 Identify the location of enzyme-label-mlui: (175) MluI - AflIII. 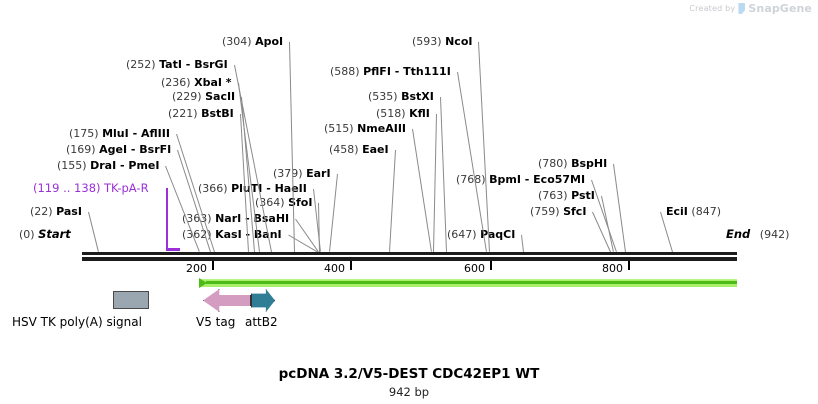
(119, 133).